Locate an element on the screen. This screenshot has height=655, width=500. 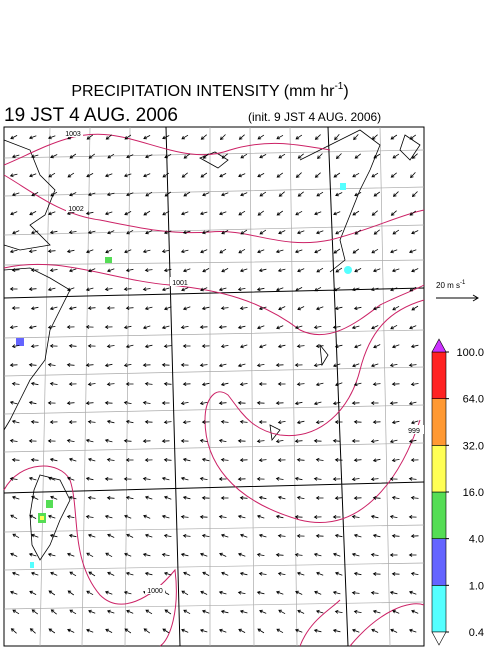
colorbar-over is located at coordinates (439, 345).